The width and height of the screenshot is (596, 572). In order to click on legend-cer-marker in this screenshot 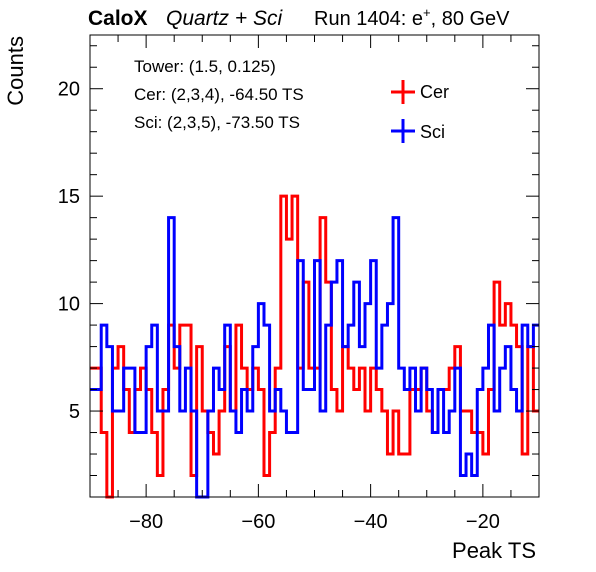, I will do `click(403, 92)`.